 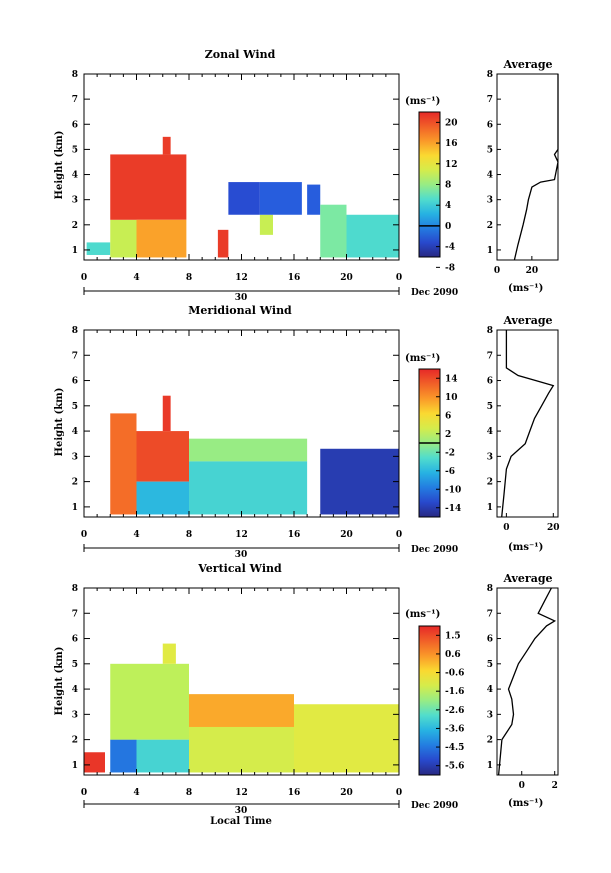 I want to click on x-tick-label: 20, so click(x=346, y=535).